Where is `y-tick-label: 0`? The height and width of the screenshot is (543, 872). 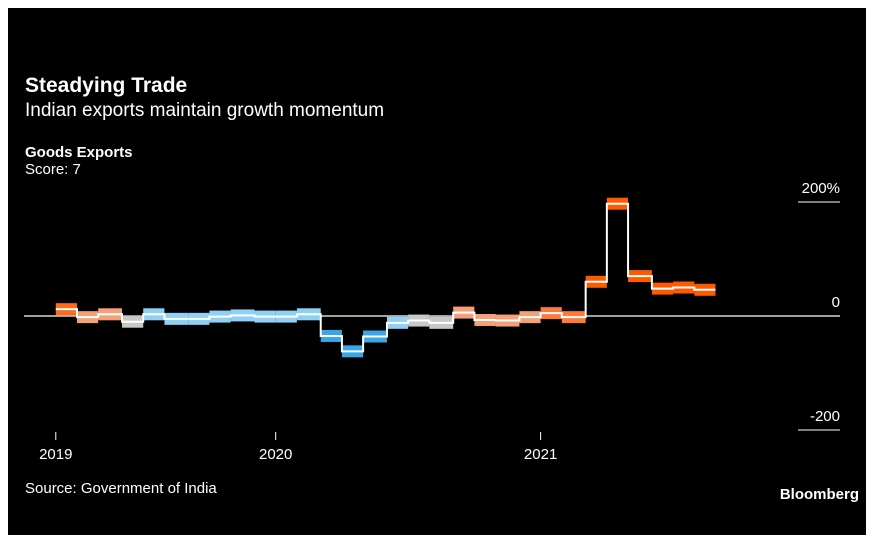
y-tick-label: 0 is located at coordinates (836, 302).